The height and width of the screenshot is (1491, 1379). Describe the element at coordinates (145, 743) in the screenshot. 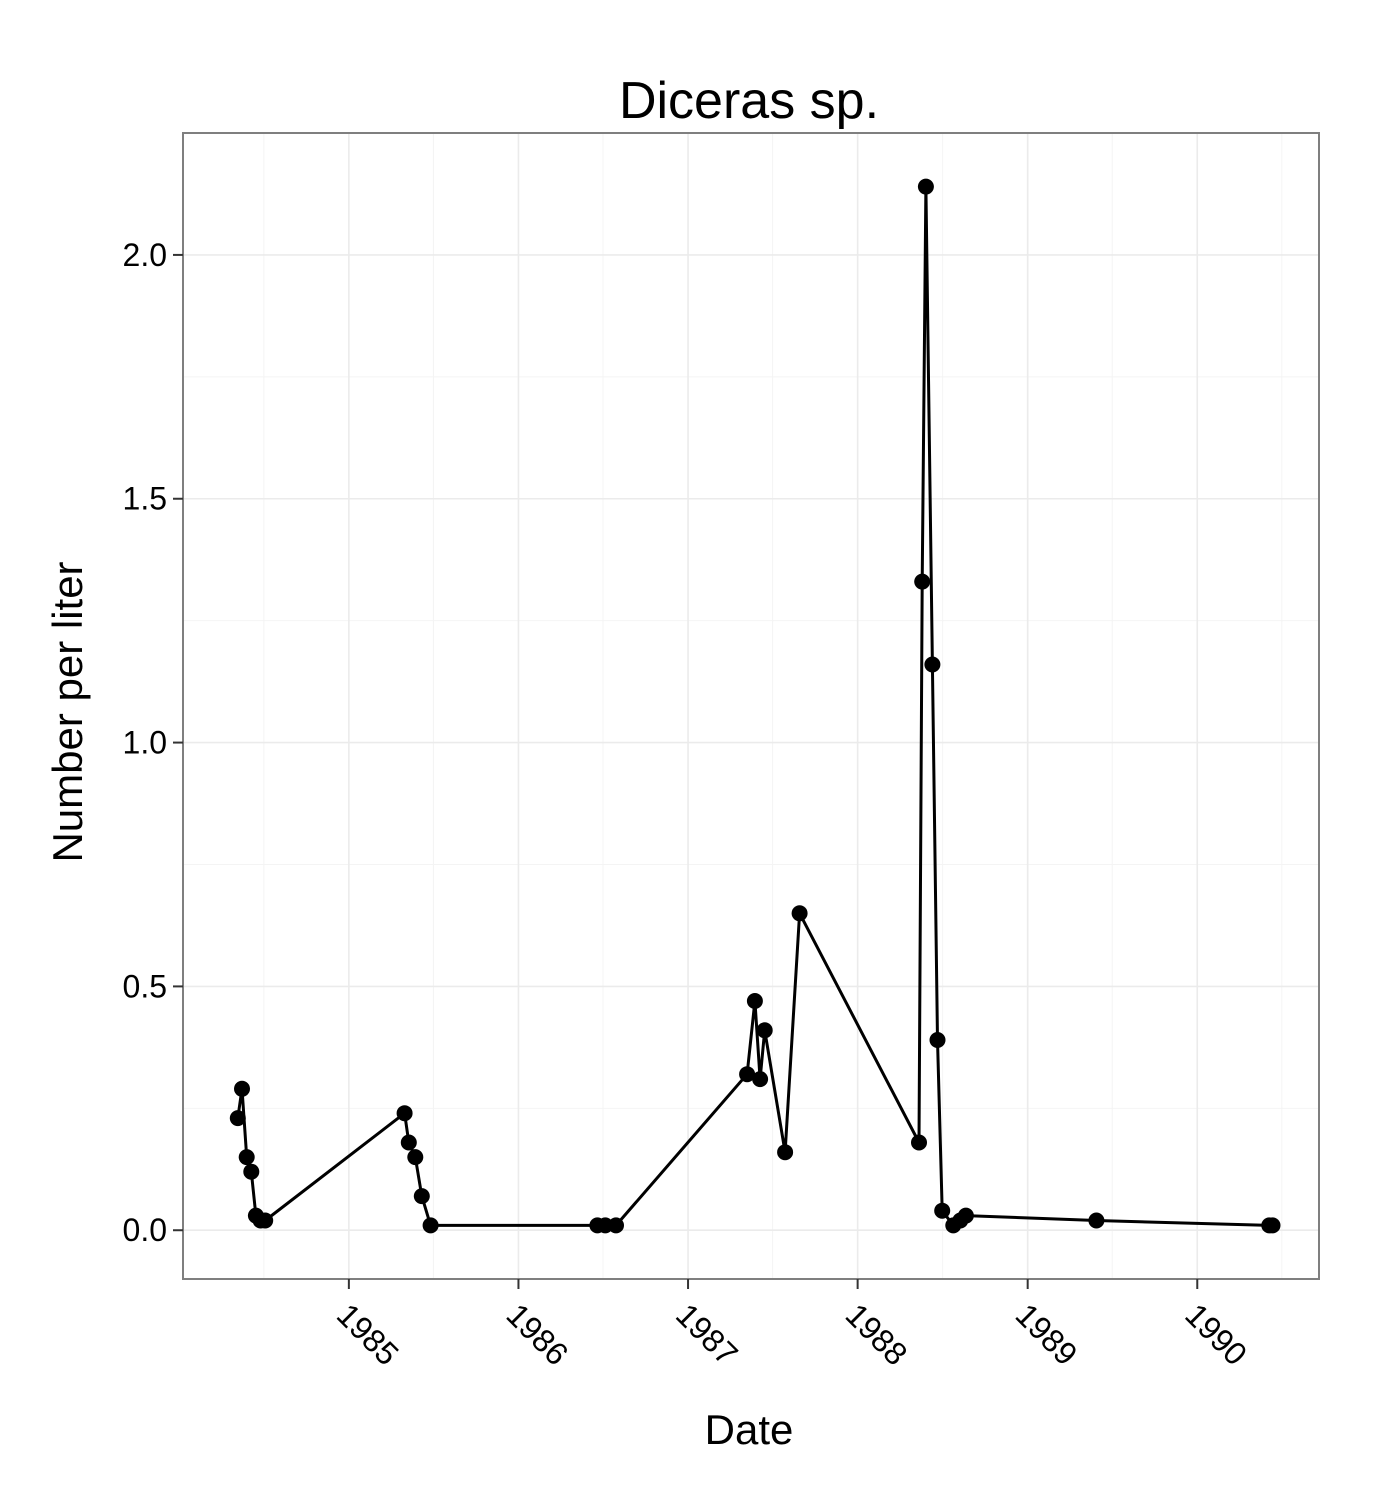

I see `y-tick-label: 1.0` at that location.